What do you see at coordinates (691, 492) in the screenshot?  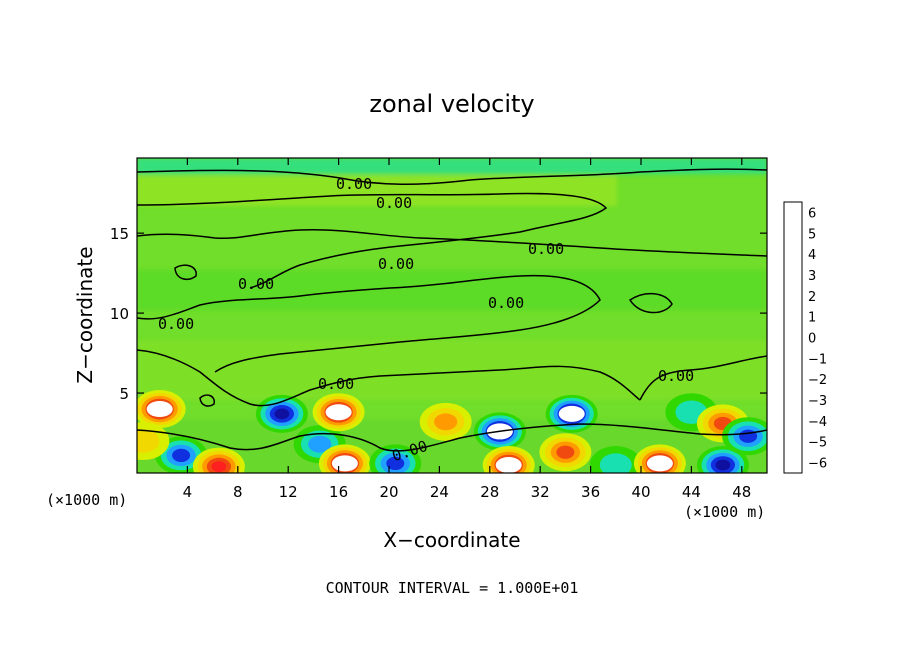 I see `x-tick-label: 44` at bounding box center [691, 492].